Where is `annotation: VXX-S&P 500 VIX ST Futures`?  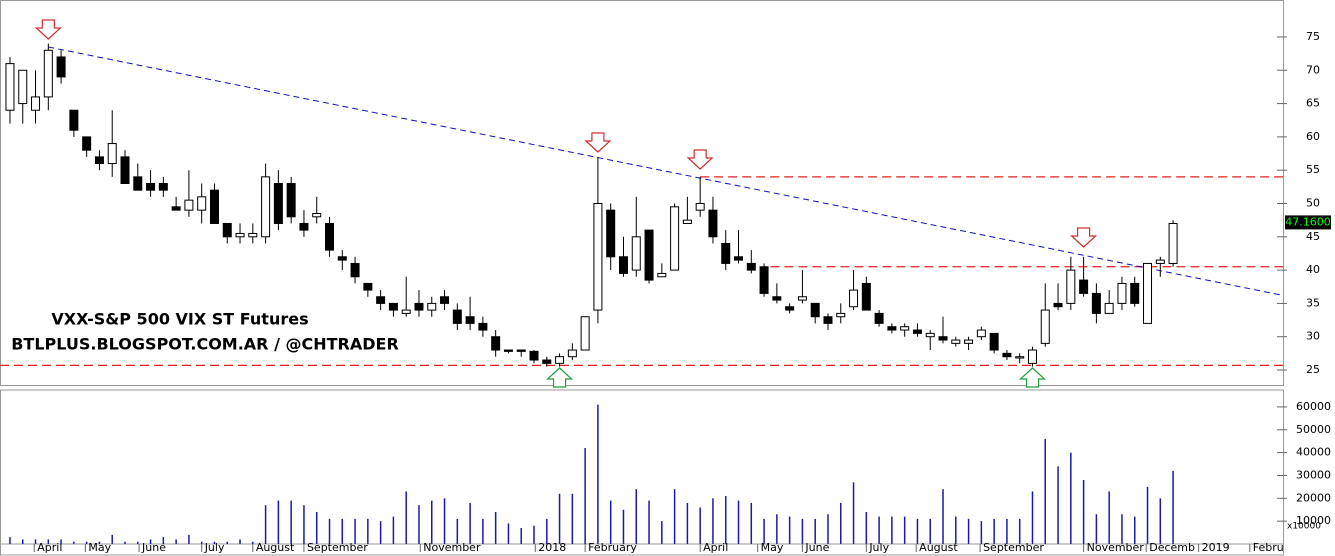
annotation: VXX-S&P 500 VIX ST Futures is located at coordinates (179, 319).